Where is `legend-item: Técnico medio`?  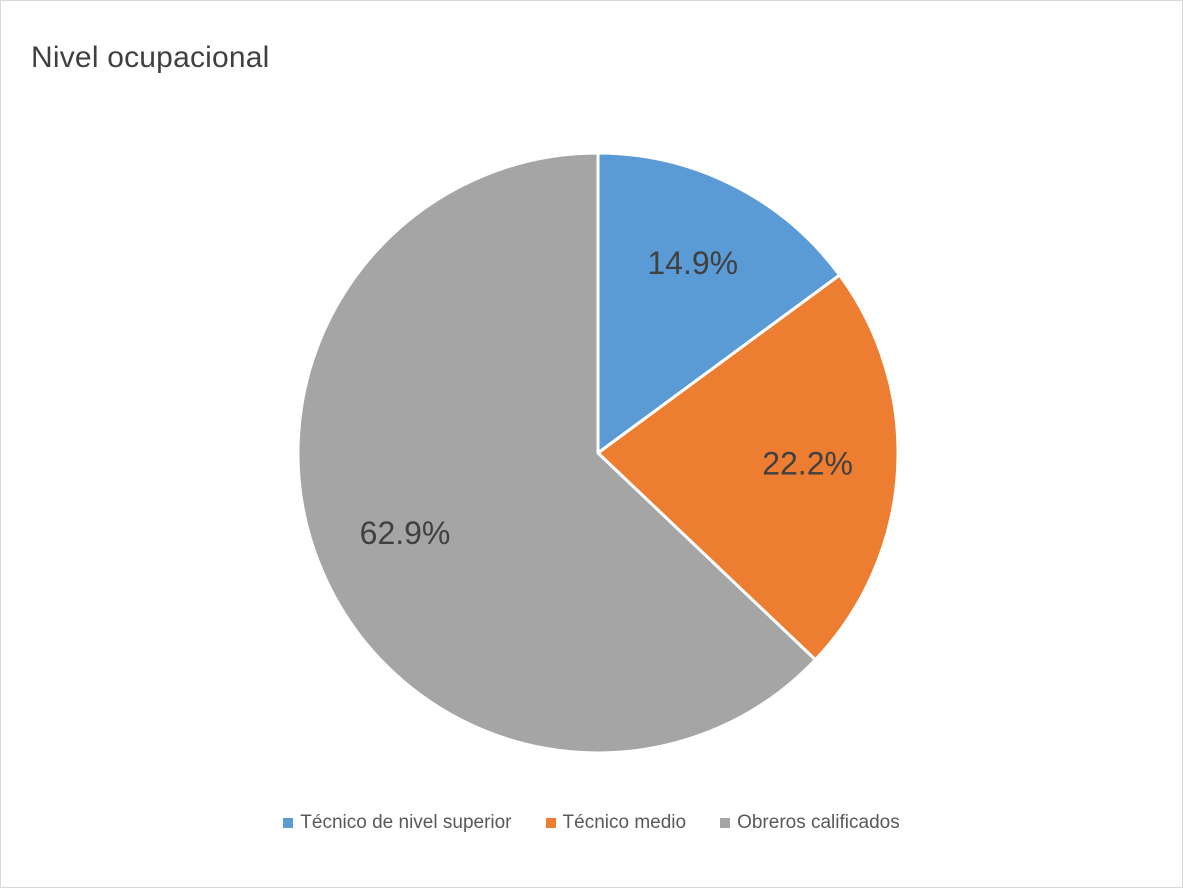 legend-item: Técnico medio is located at coordinates (616, 823).